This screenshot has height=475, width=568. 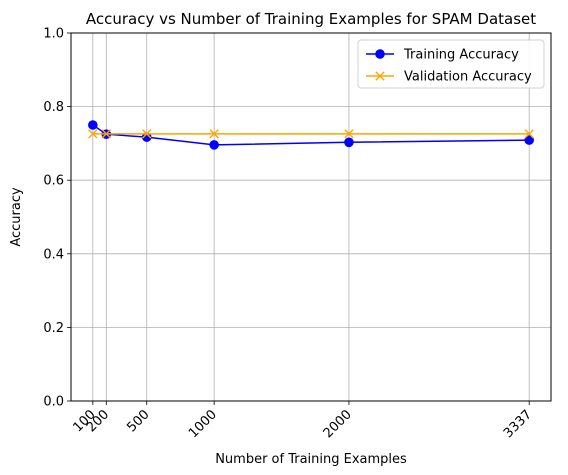 I want to click on x-tick-label: 1000, so click(x=203, y=424).